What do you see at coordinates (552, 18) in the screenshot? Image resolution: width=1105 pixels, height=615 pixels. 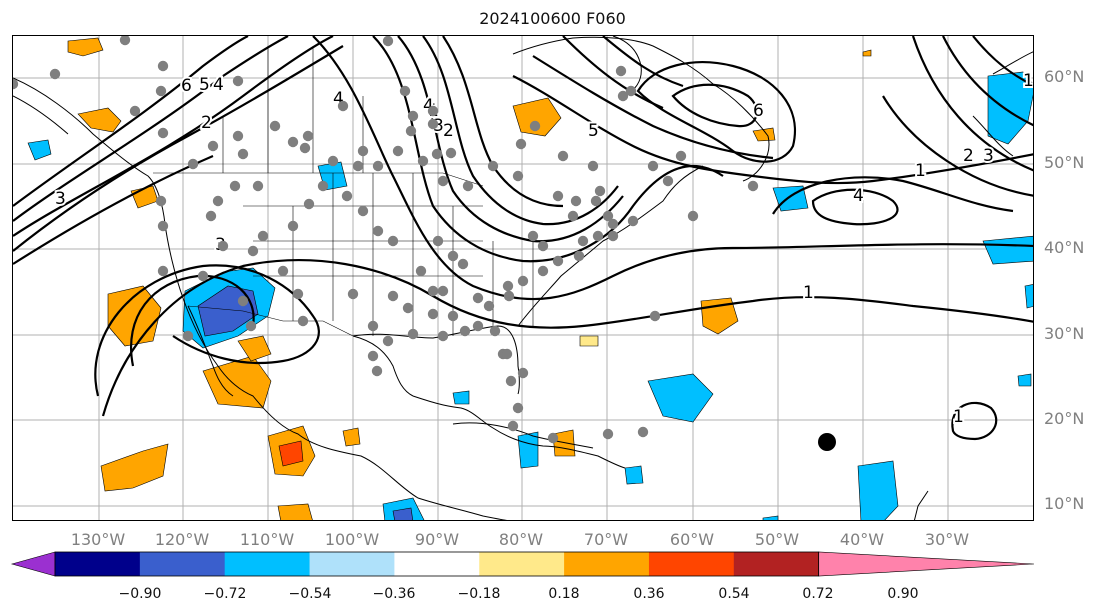 I see `map-title: 2024100600 F060` at bounding box center [552, 18].